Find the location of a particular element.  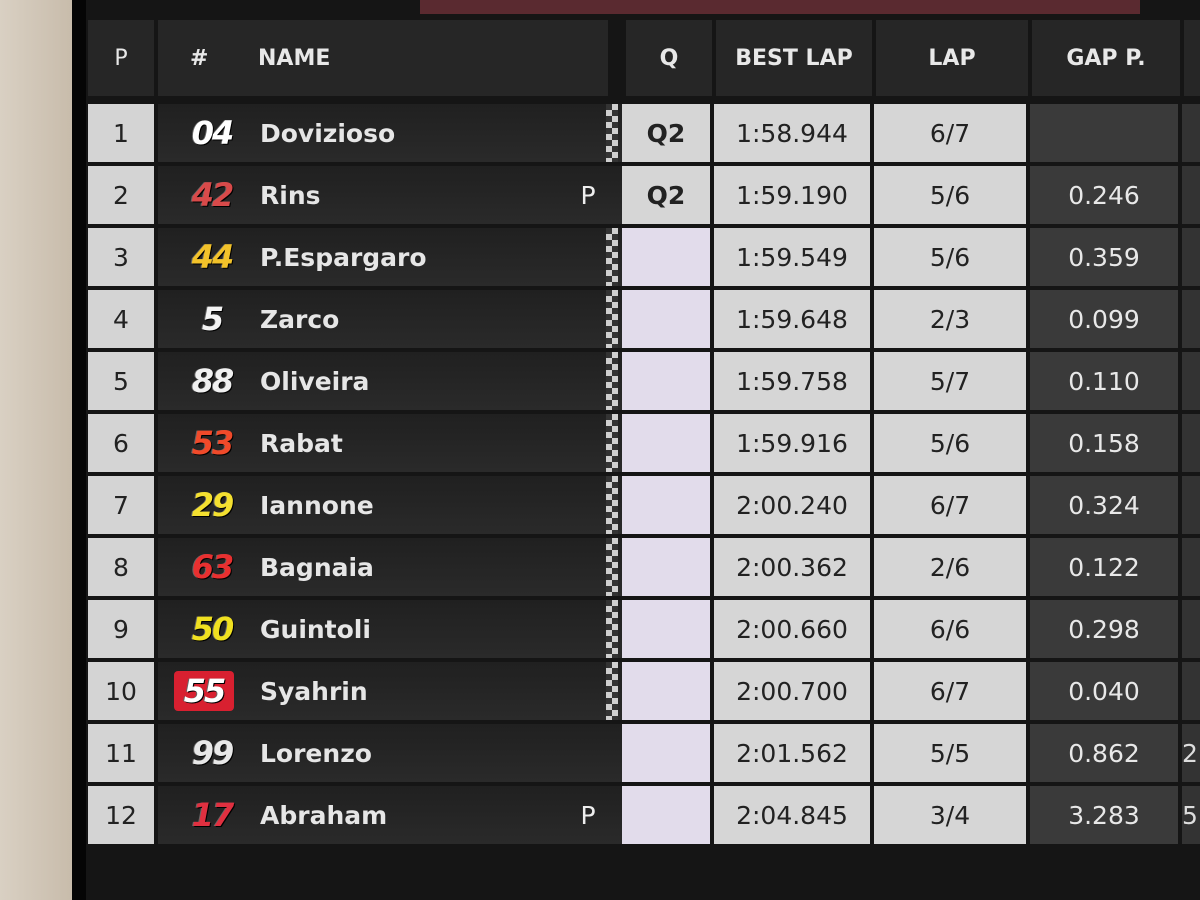

rider-number-badge: 55 is located at coordinates (204, 691).